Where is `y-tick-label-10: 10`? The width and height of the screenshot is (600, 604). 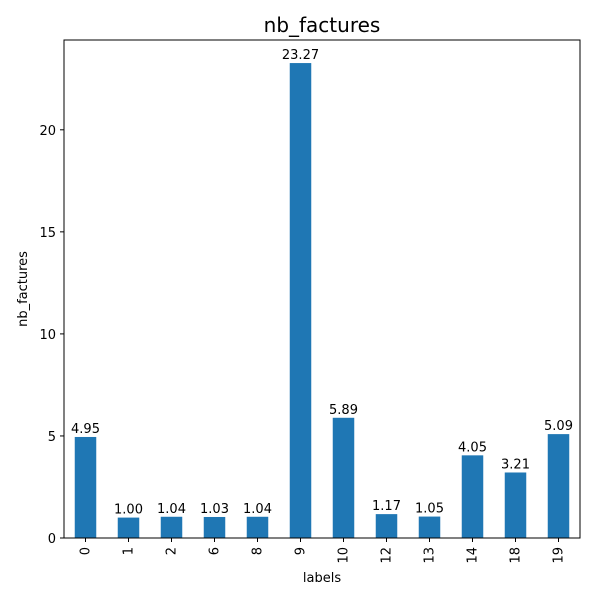 y-tick-label-10: 10 is located at coordinates (47, 335).